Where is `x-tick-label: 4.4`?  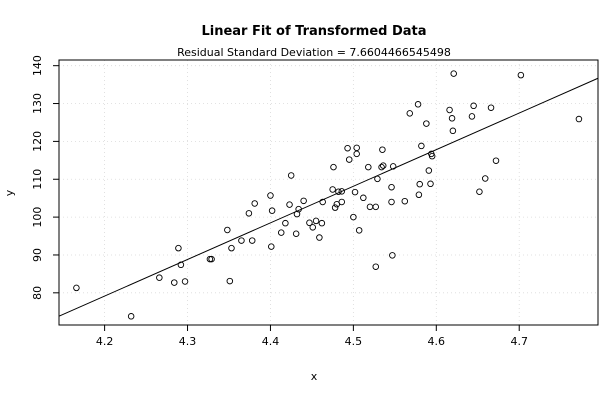
x-tick-label: 4.4 is located at coordinates (271, 341).